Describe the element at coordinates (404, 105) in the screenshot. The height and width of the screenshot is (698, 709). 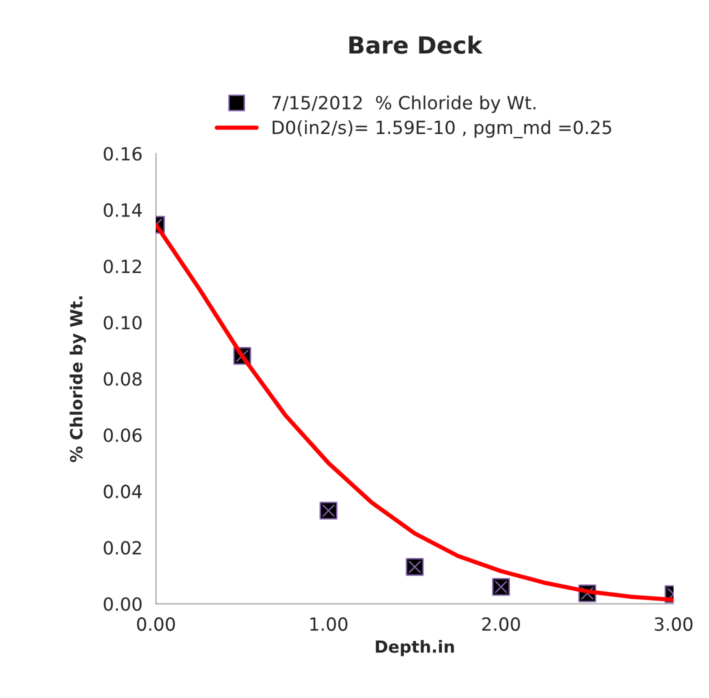
I see `legend-label: 7/15/2012 % Chloride by Wt.` at that location.